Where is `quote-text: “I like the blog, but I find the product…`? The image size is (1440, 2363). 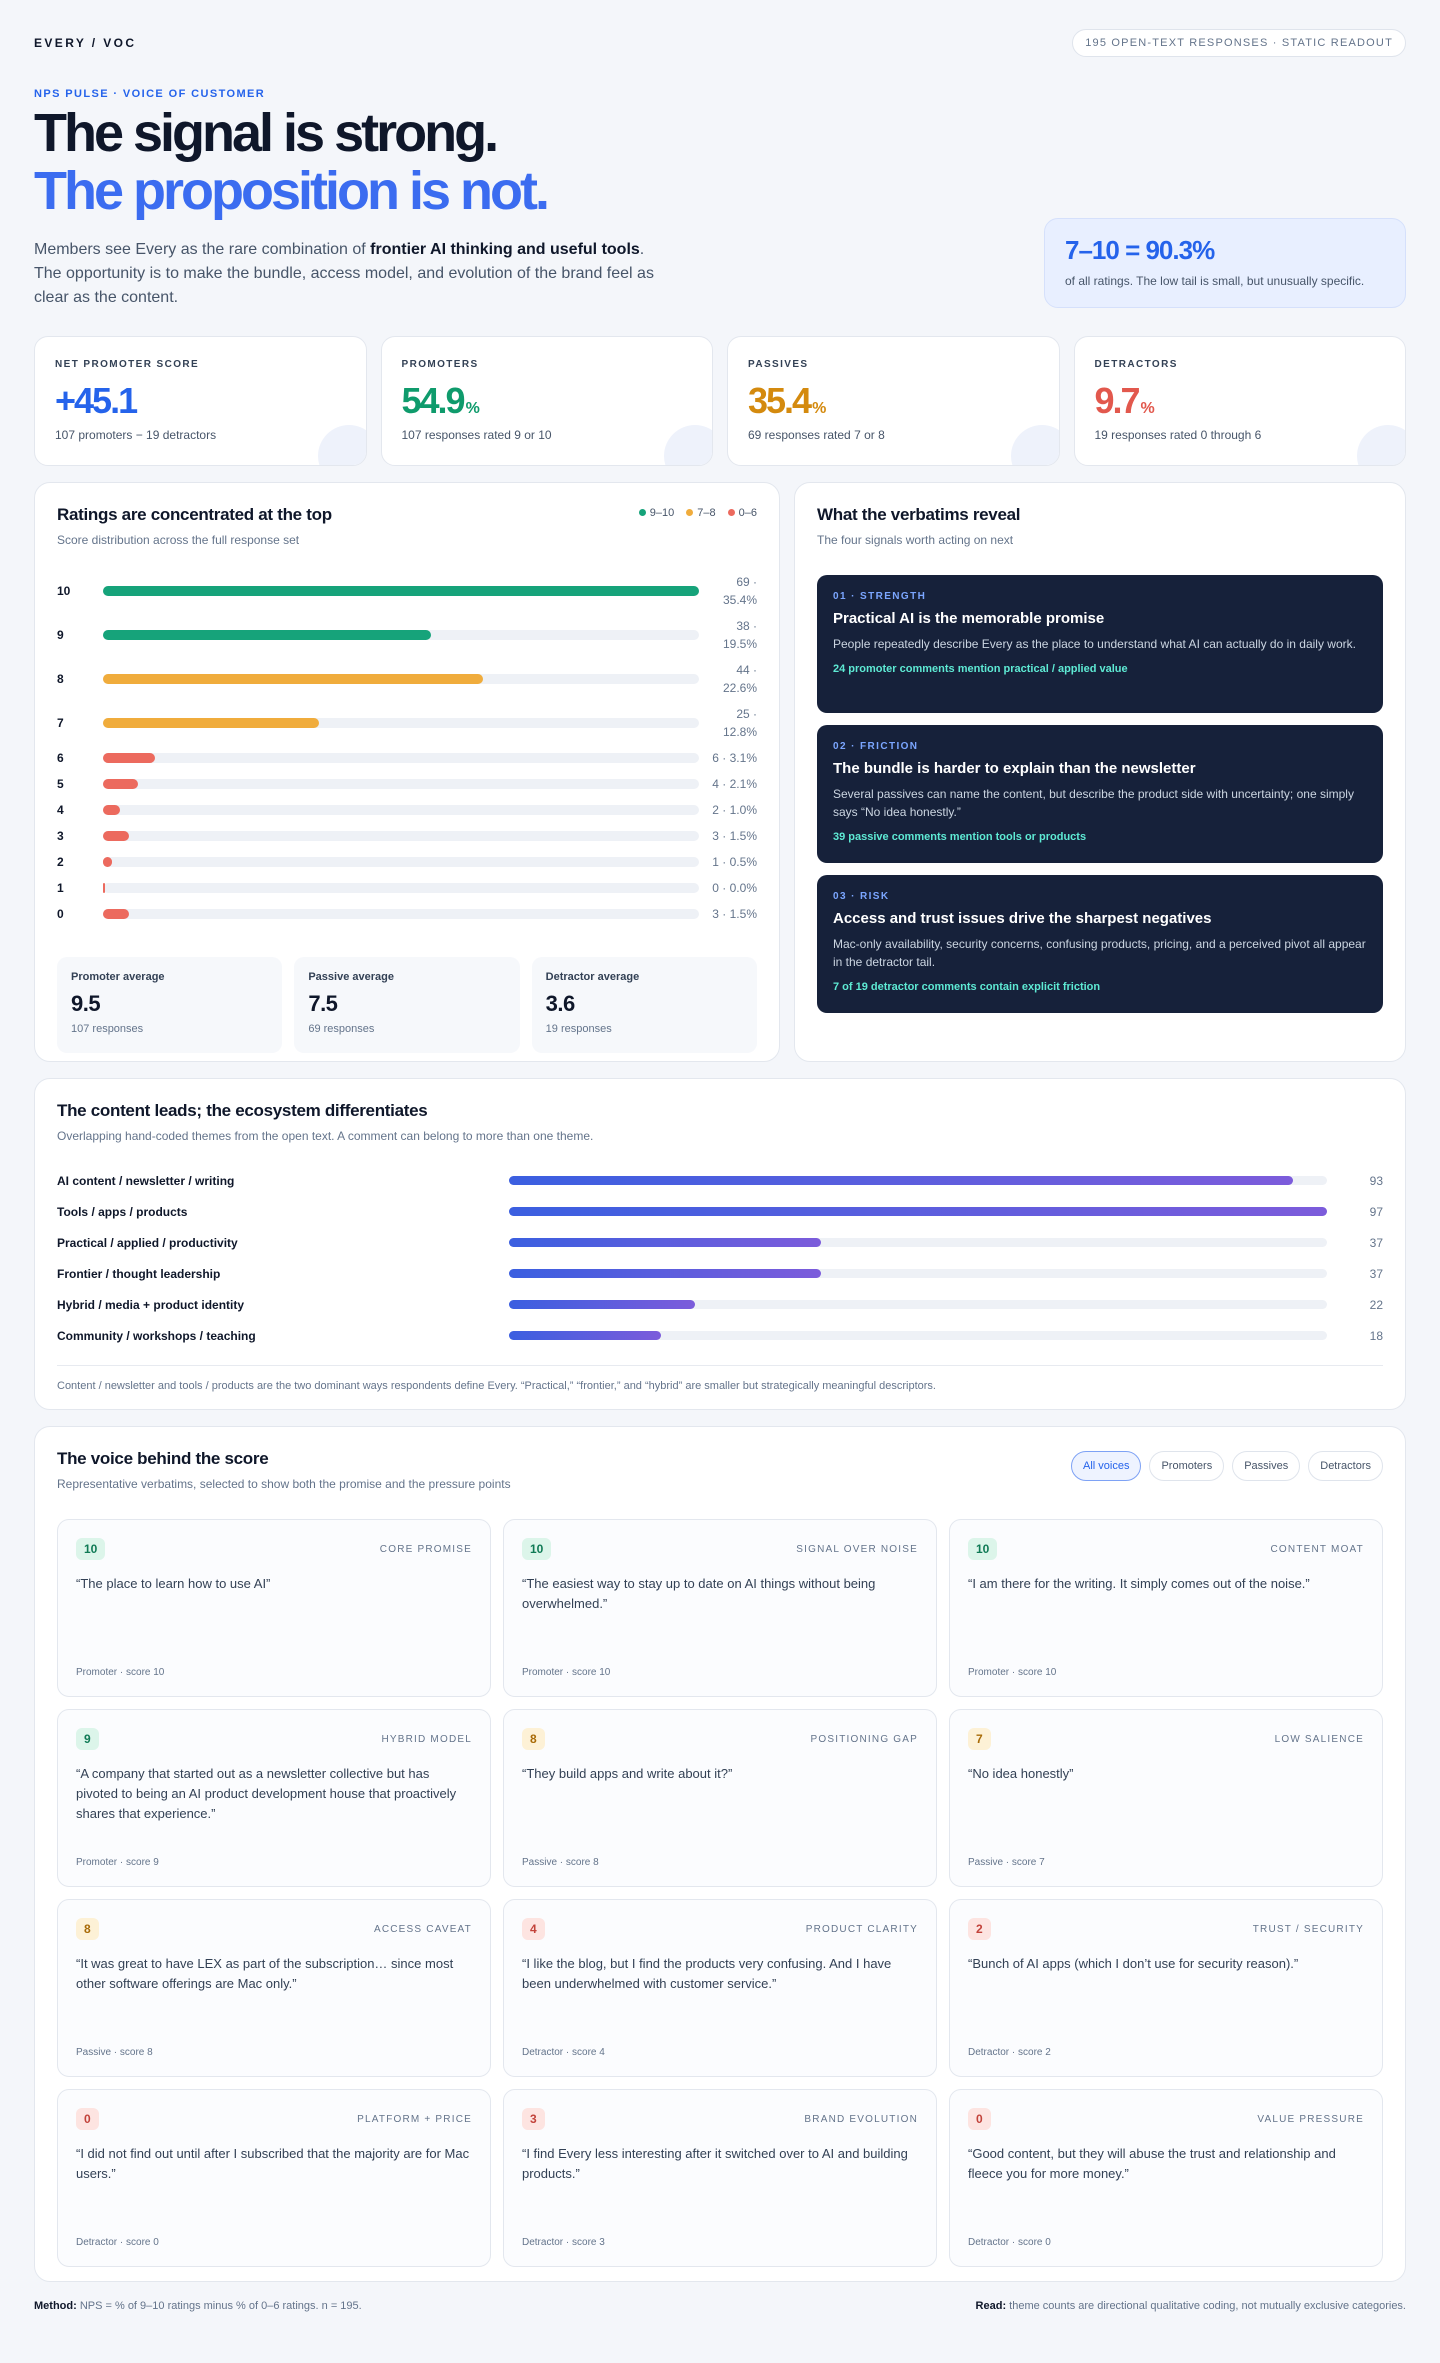 quote-text: “I like the blog, but I find the product… is located at coordinates (707, 1973).